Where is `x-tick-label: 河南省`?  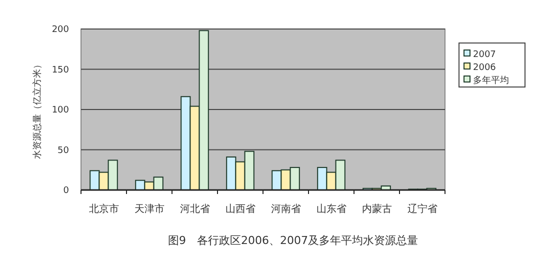
x-tick-label: 河南省 is located at coordinates (285, 209).